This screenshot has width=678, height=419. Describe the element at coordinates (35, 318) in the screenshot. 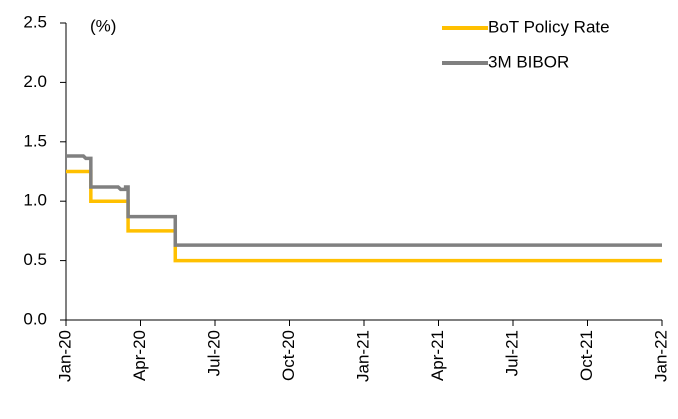

I see `y-tick-label: 0.0` at that location.